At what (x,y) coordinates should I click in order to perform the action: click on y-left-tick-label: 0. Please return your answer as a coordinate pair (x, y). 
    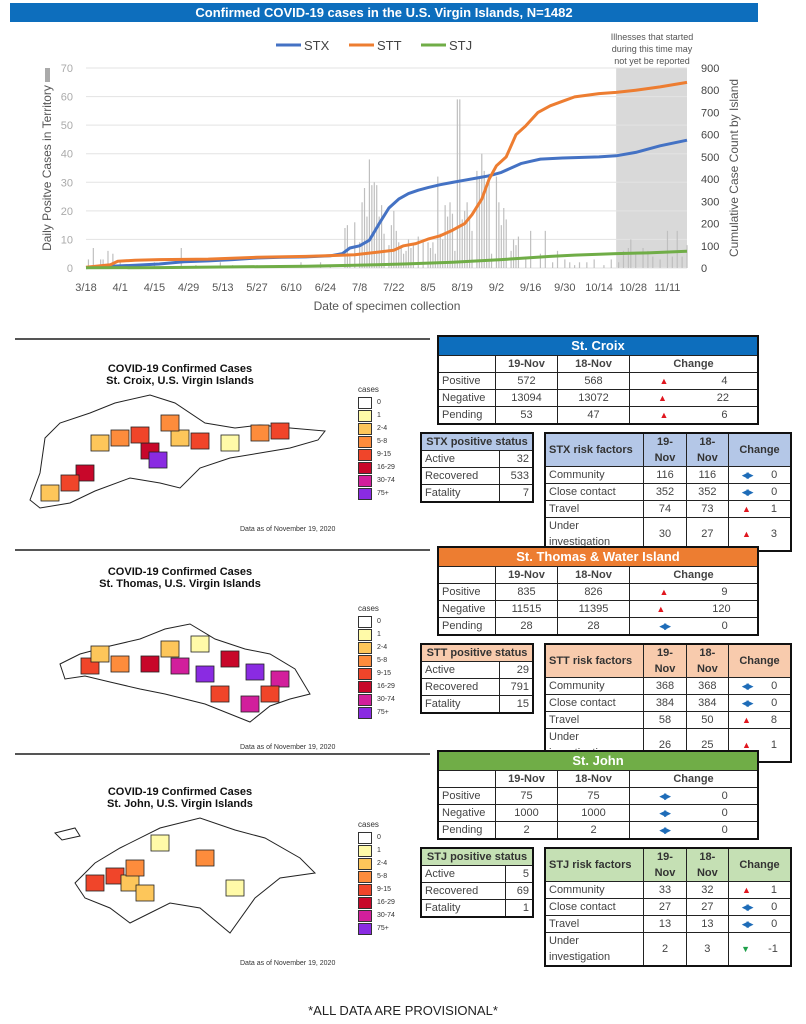
    Looking at the image, I should click on (70, 269).